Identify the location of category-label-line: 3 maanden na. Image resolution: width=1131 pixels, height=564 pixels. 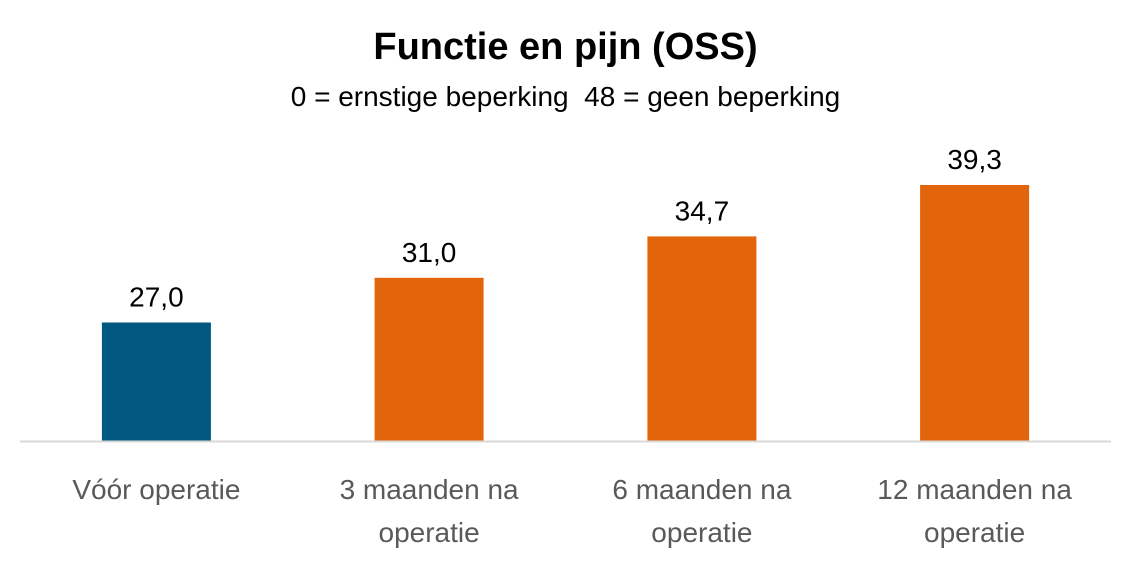
(429, 489).